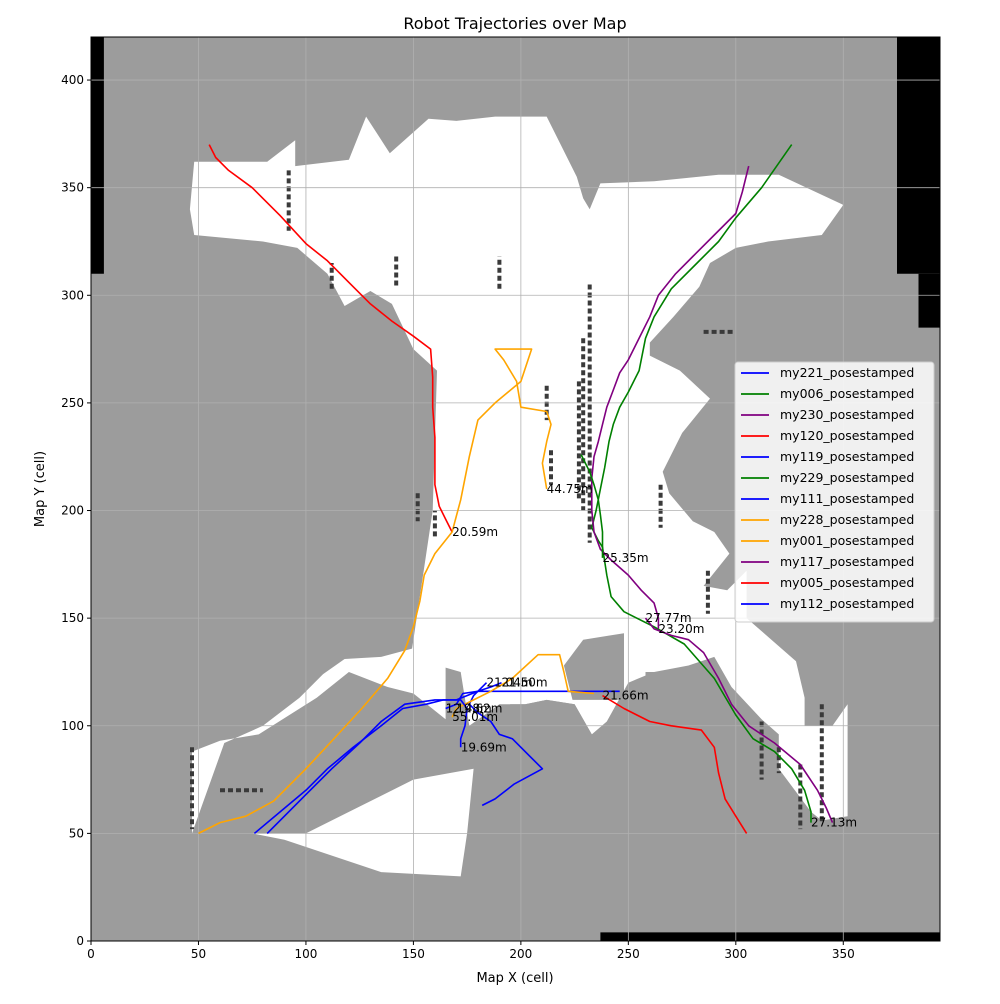 Image resolution: width=1000 pixels, height=1004 pixels. What do you see at coordinates (72, 511) in the screenshot?
I see `y-tick-label: 200` at bounding box center [72, 511].